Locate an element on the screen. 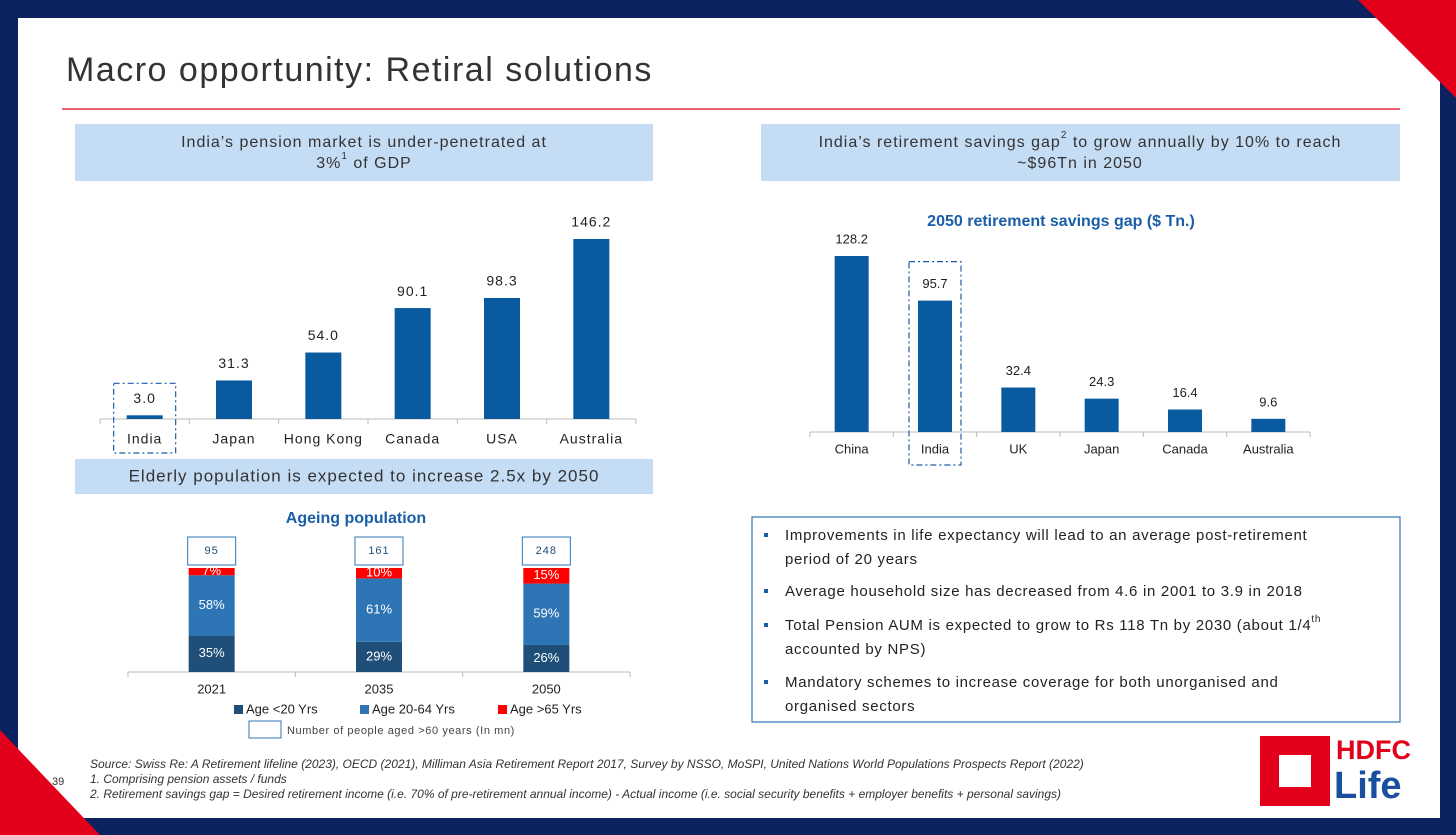 The image size is (1456, 835). legend-label: Number of people aged >60 years (In mn) is located at coordinates (401, 731).